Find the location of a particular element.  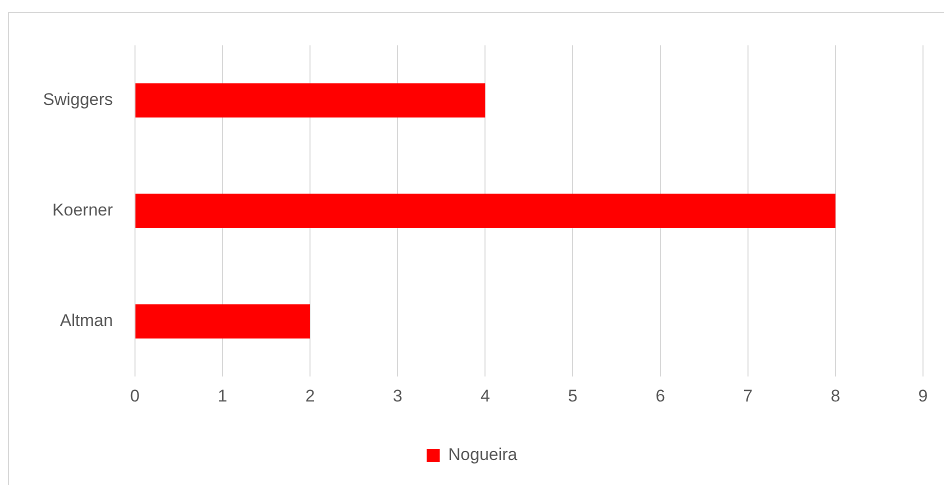

x-tick-label: 6 is located at coordinates (661, 396).